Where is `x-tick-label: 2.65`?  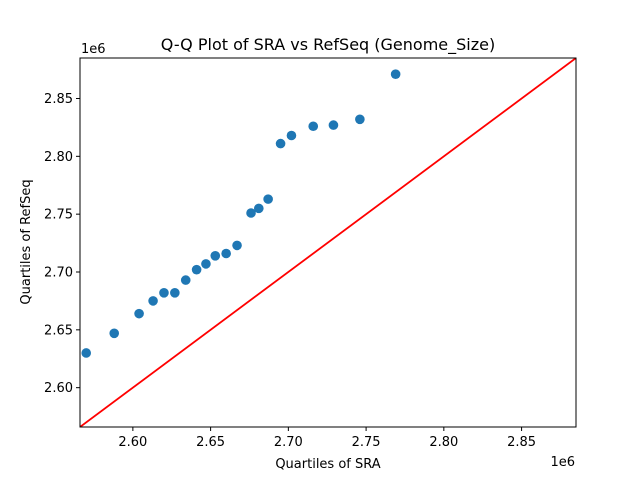
x-tick-label: 2.65 is located at coordinates (210, 442).